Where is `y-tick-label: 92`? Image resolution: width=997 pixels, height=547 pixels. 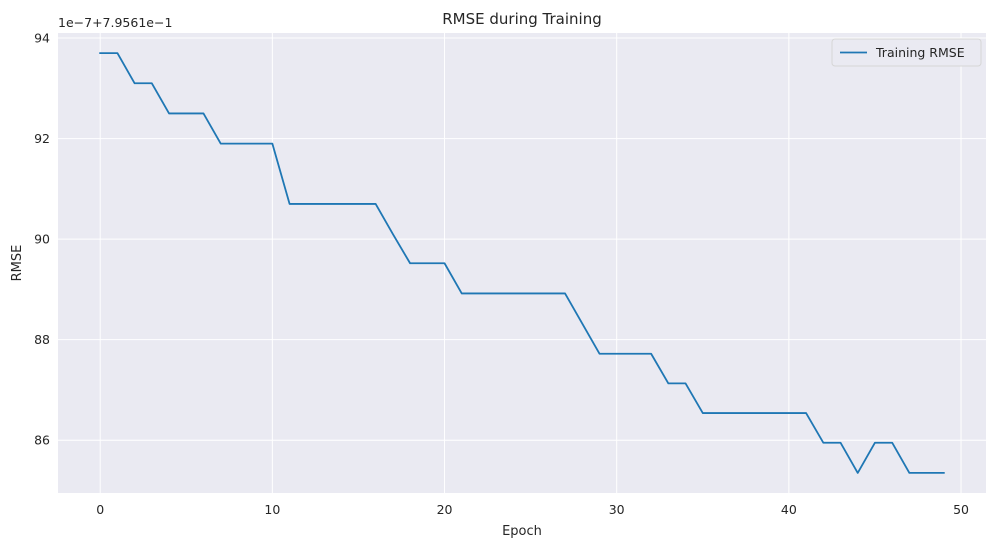
y-tick-label: 92 is located at coordinates (42, 138).